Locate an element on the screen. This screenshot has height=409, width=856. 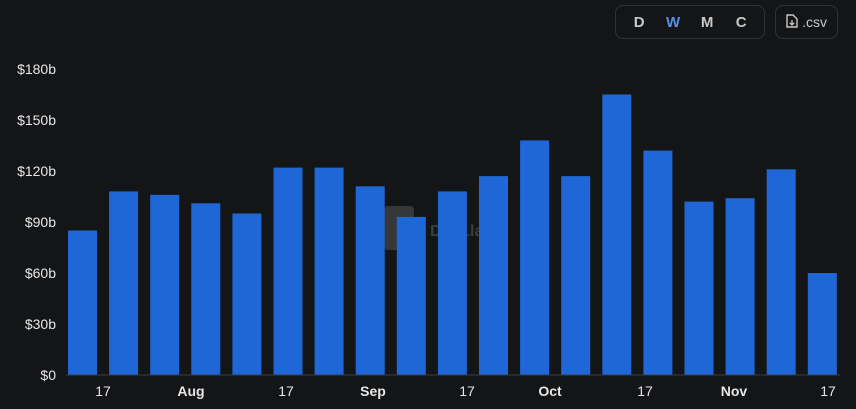
csv-download-button: .csv is located at coordinates (806, 22).